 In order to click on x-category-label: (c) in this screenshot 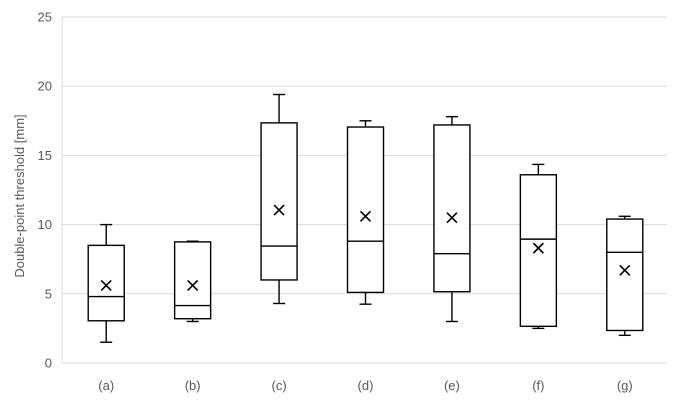, I will do `click(278, 385)`.